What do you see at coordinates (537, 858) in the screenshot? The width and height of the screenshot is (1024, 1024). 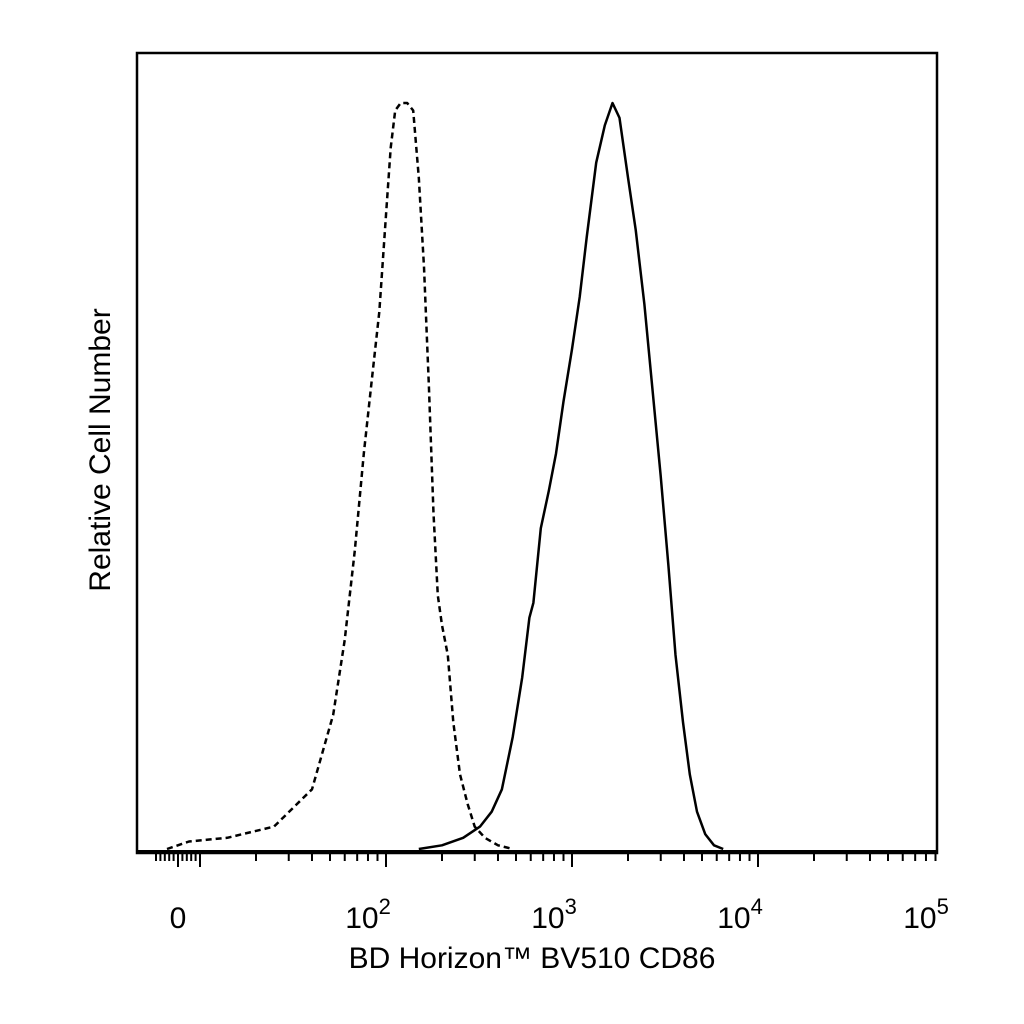 I see `x-axis-ticks` at bounding box center [537, 858].